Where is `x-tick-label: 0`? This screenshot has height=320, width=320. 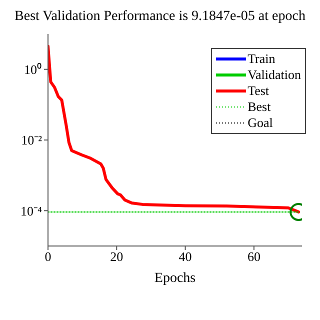 x-tick-label: 0 is located at coordinates (48, 256).